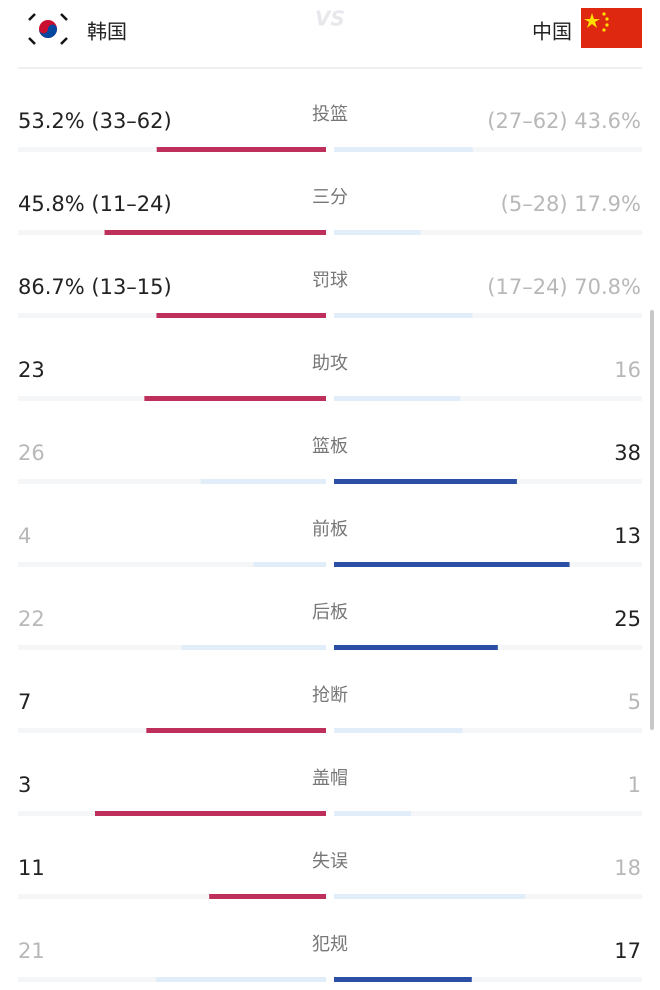  Describe the element at coordinates (95, 204) in the screenshot. I see `home-value: 45.8% (11–24)` at that location.